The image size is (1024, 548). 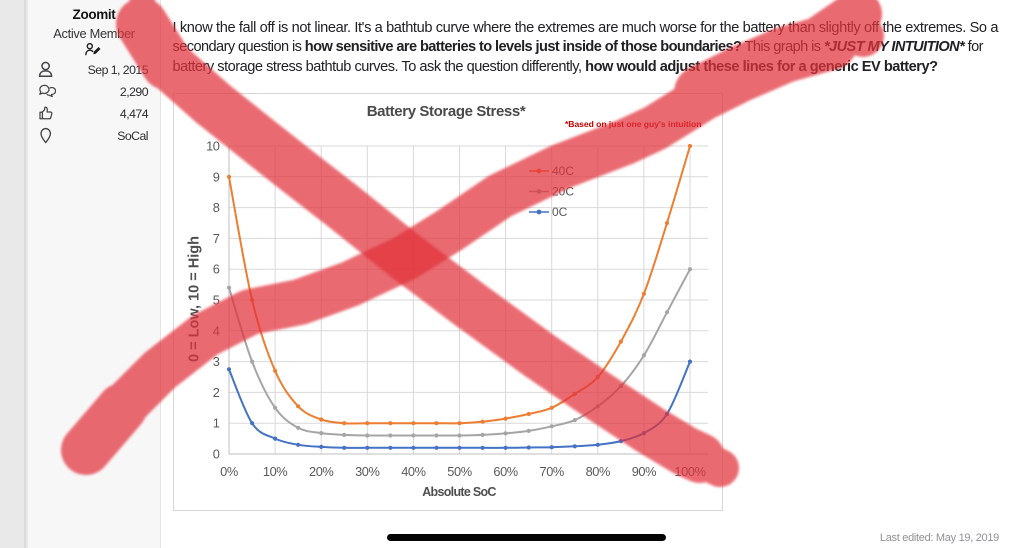 I want to click on svg-text: Battery Storage Stress*, so click(x=446, y=111).